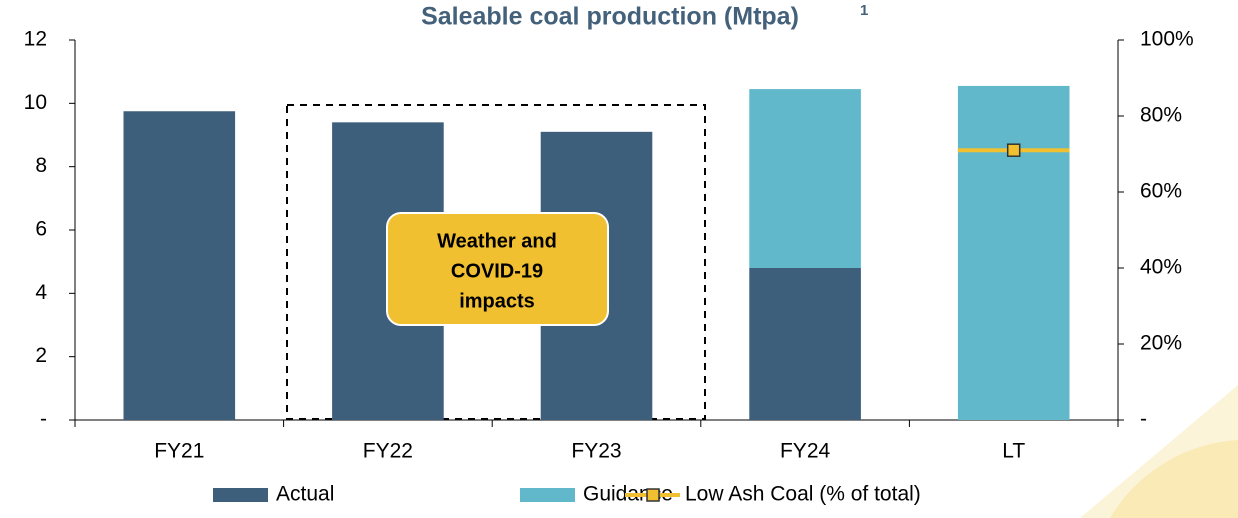  Describe the element at coordinates (41, 355) in the screenshot. I see `y-tick-label: 2` at that location.